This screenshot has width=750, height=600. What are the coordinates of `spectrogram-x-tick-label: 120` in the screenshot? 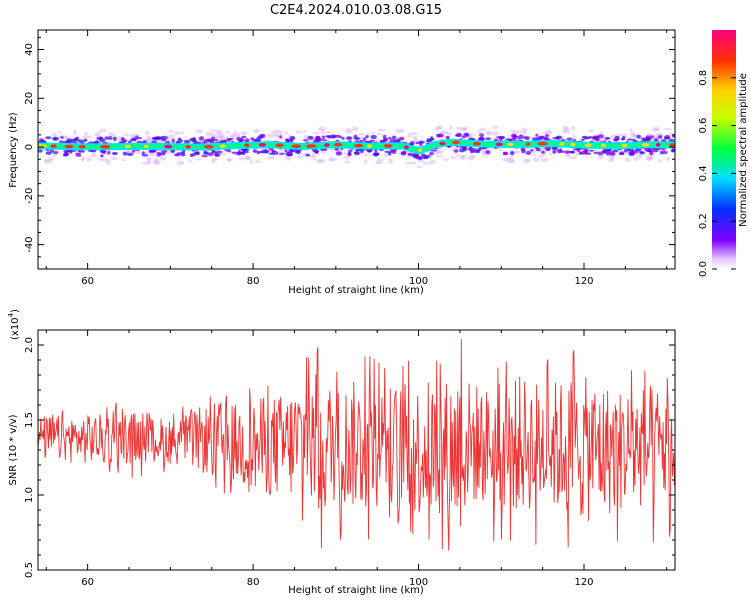 It's located at (583, 281).